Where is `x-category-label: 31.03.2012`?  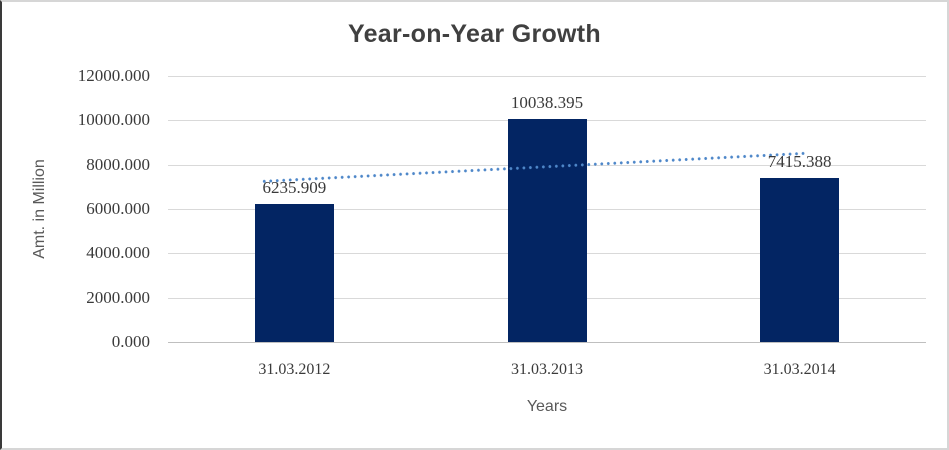 x-category-label: 31.03.2012 is located at coordinates (294, 369).